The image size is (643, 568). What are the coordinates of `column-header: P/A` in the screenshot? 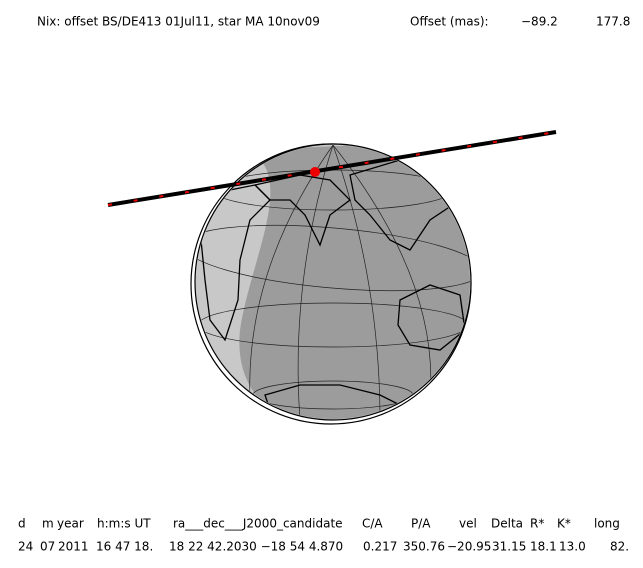 It's located at (421, 524).